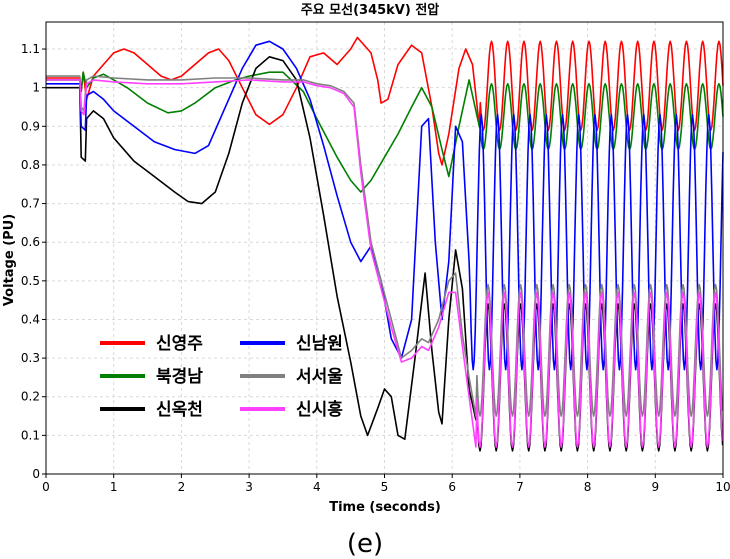 The image size is (730, 559). I want to click on legend-label: 북경남, so click(179, 377).